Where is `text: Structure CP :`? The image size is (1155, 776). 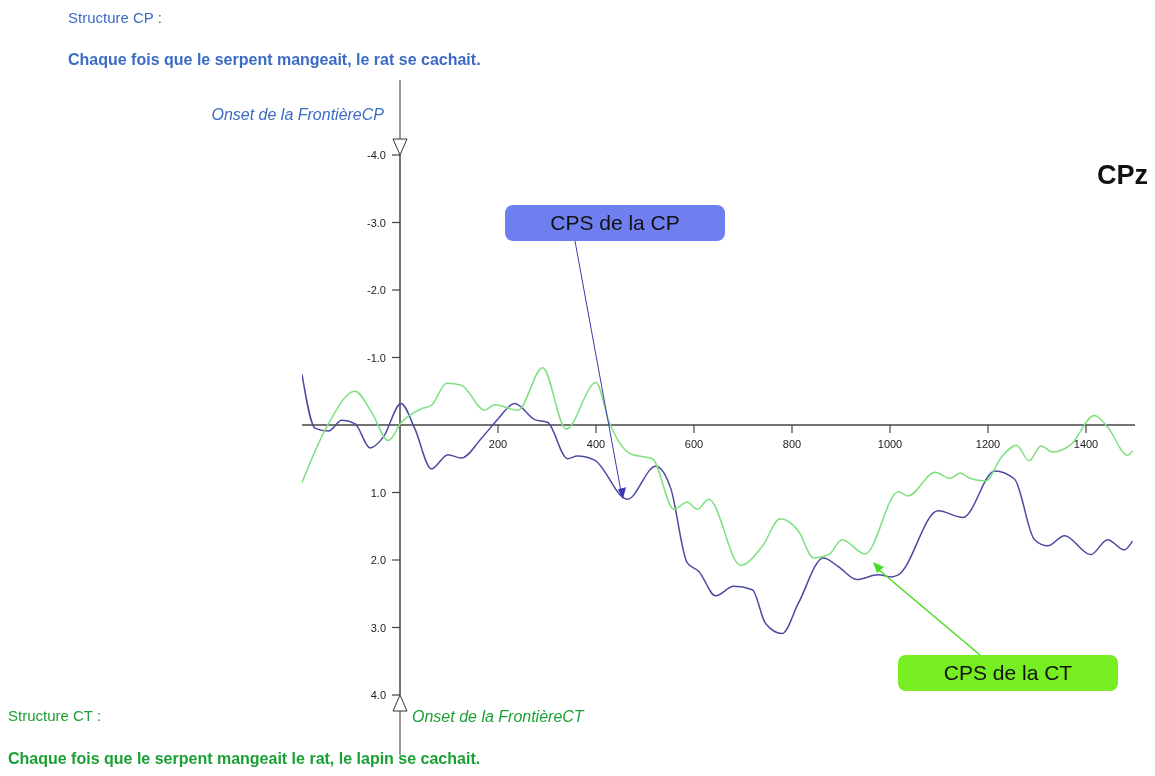 text: Structure CP : is located at coordinates (115, 17).